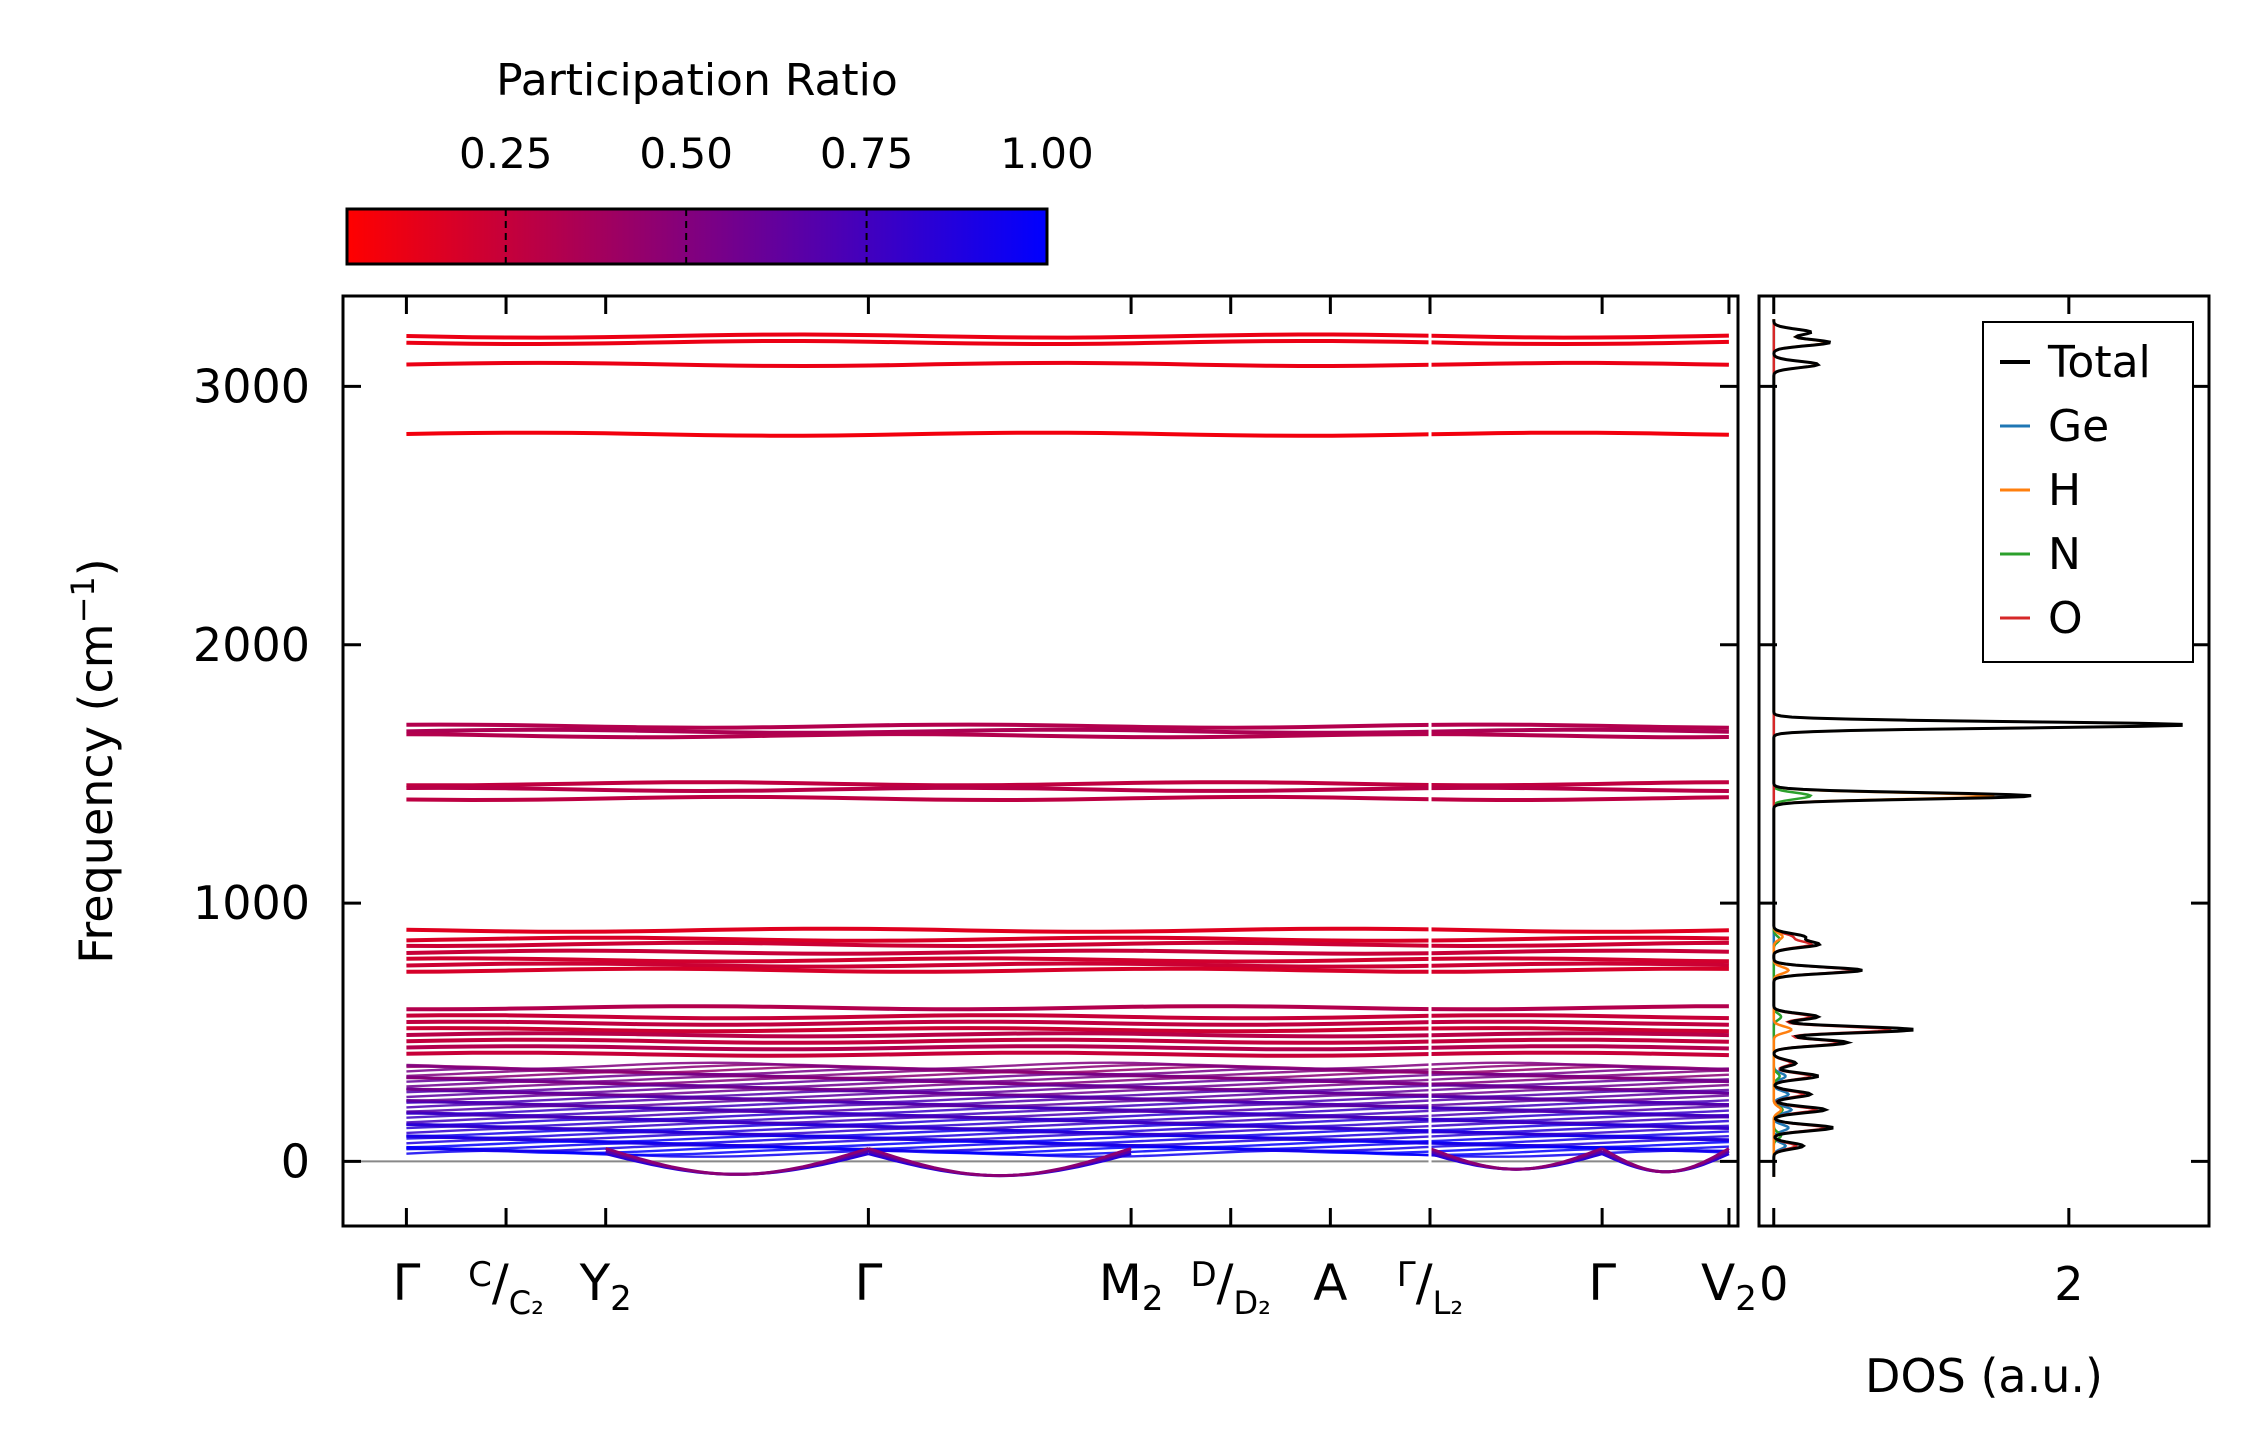 This screenshot has height=1455, width=2259. I want to click on colorbar-ticks, so click(686, 236).